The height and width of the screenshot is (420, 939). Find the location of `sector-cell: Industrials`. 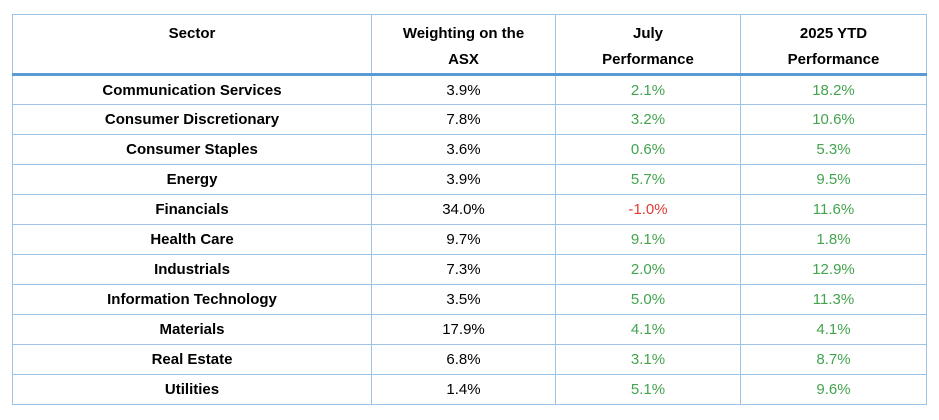

sector-cell: Industrials is located at coordinates (192, 269).